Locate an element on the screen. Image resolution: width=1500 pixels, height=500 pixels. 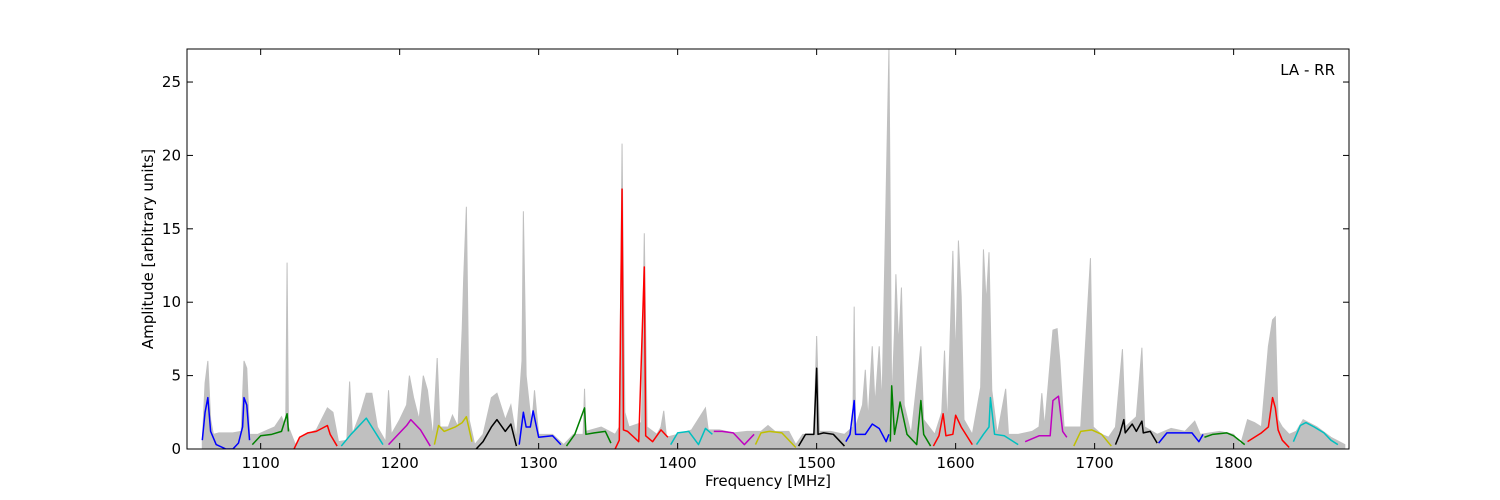
x-tick-label: 1200 is located at coordinates (400, 463).